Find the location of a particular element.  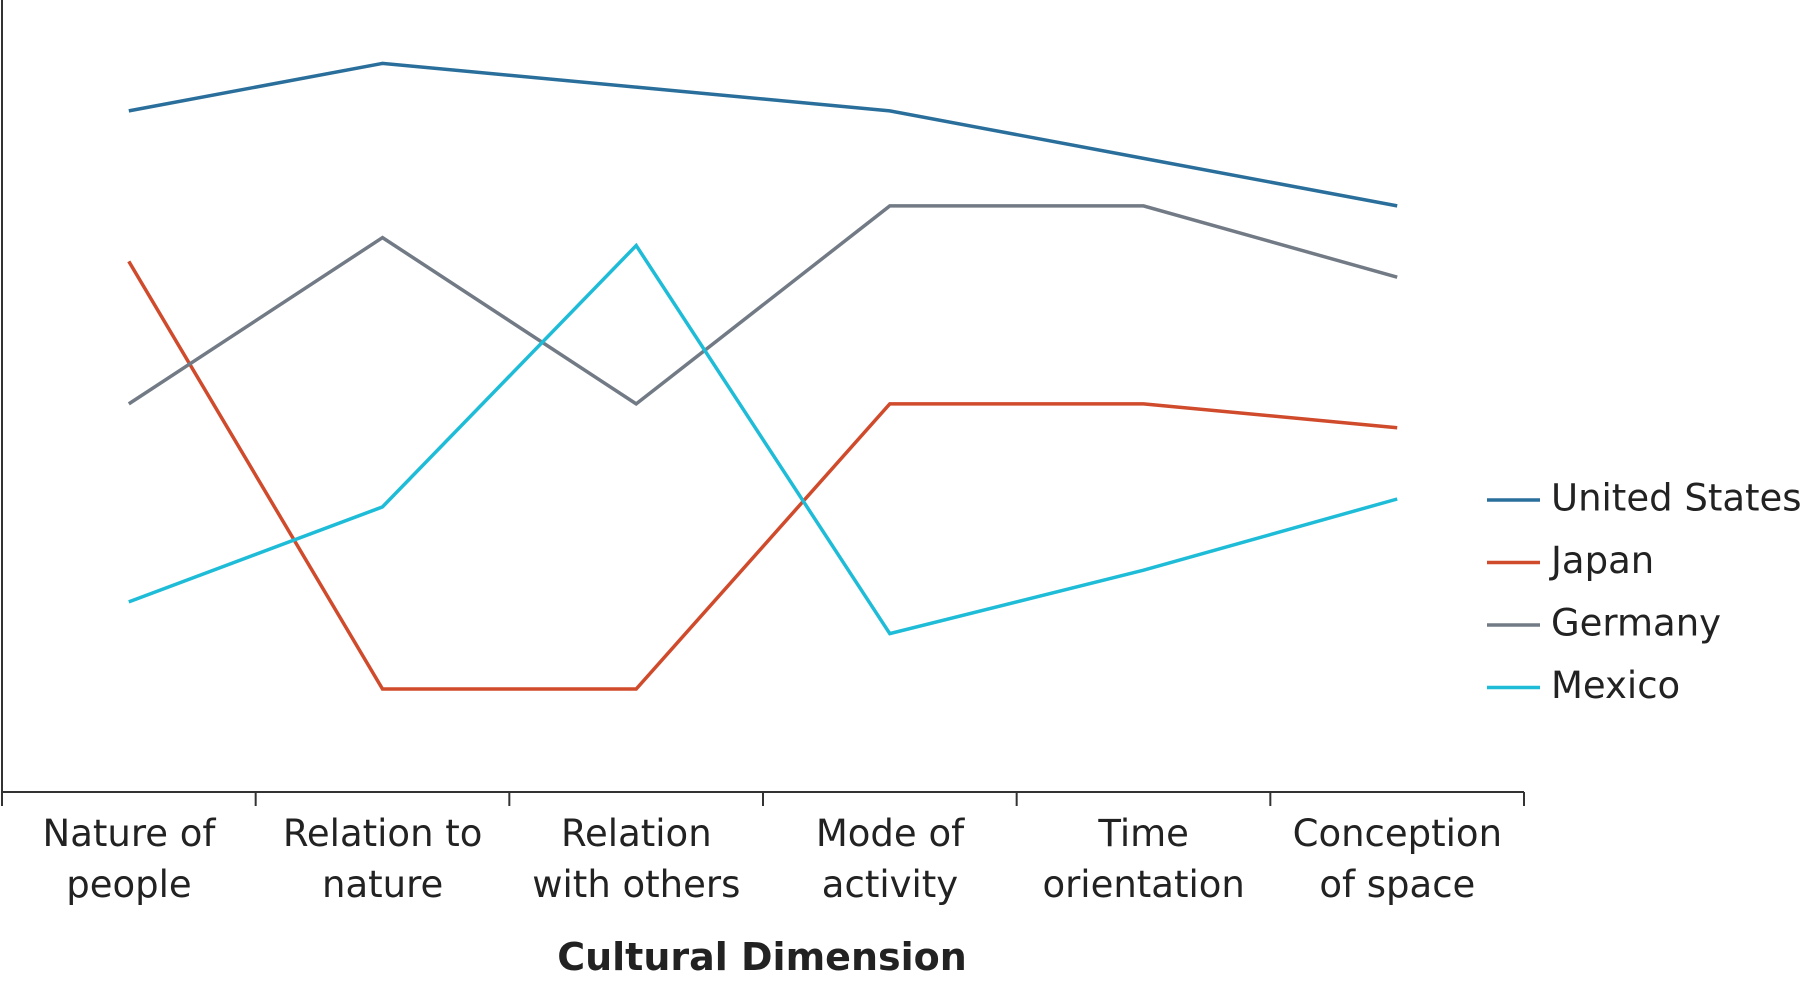

x-tick-label: Nature of people is located at coordinates (129, 859).